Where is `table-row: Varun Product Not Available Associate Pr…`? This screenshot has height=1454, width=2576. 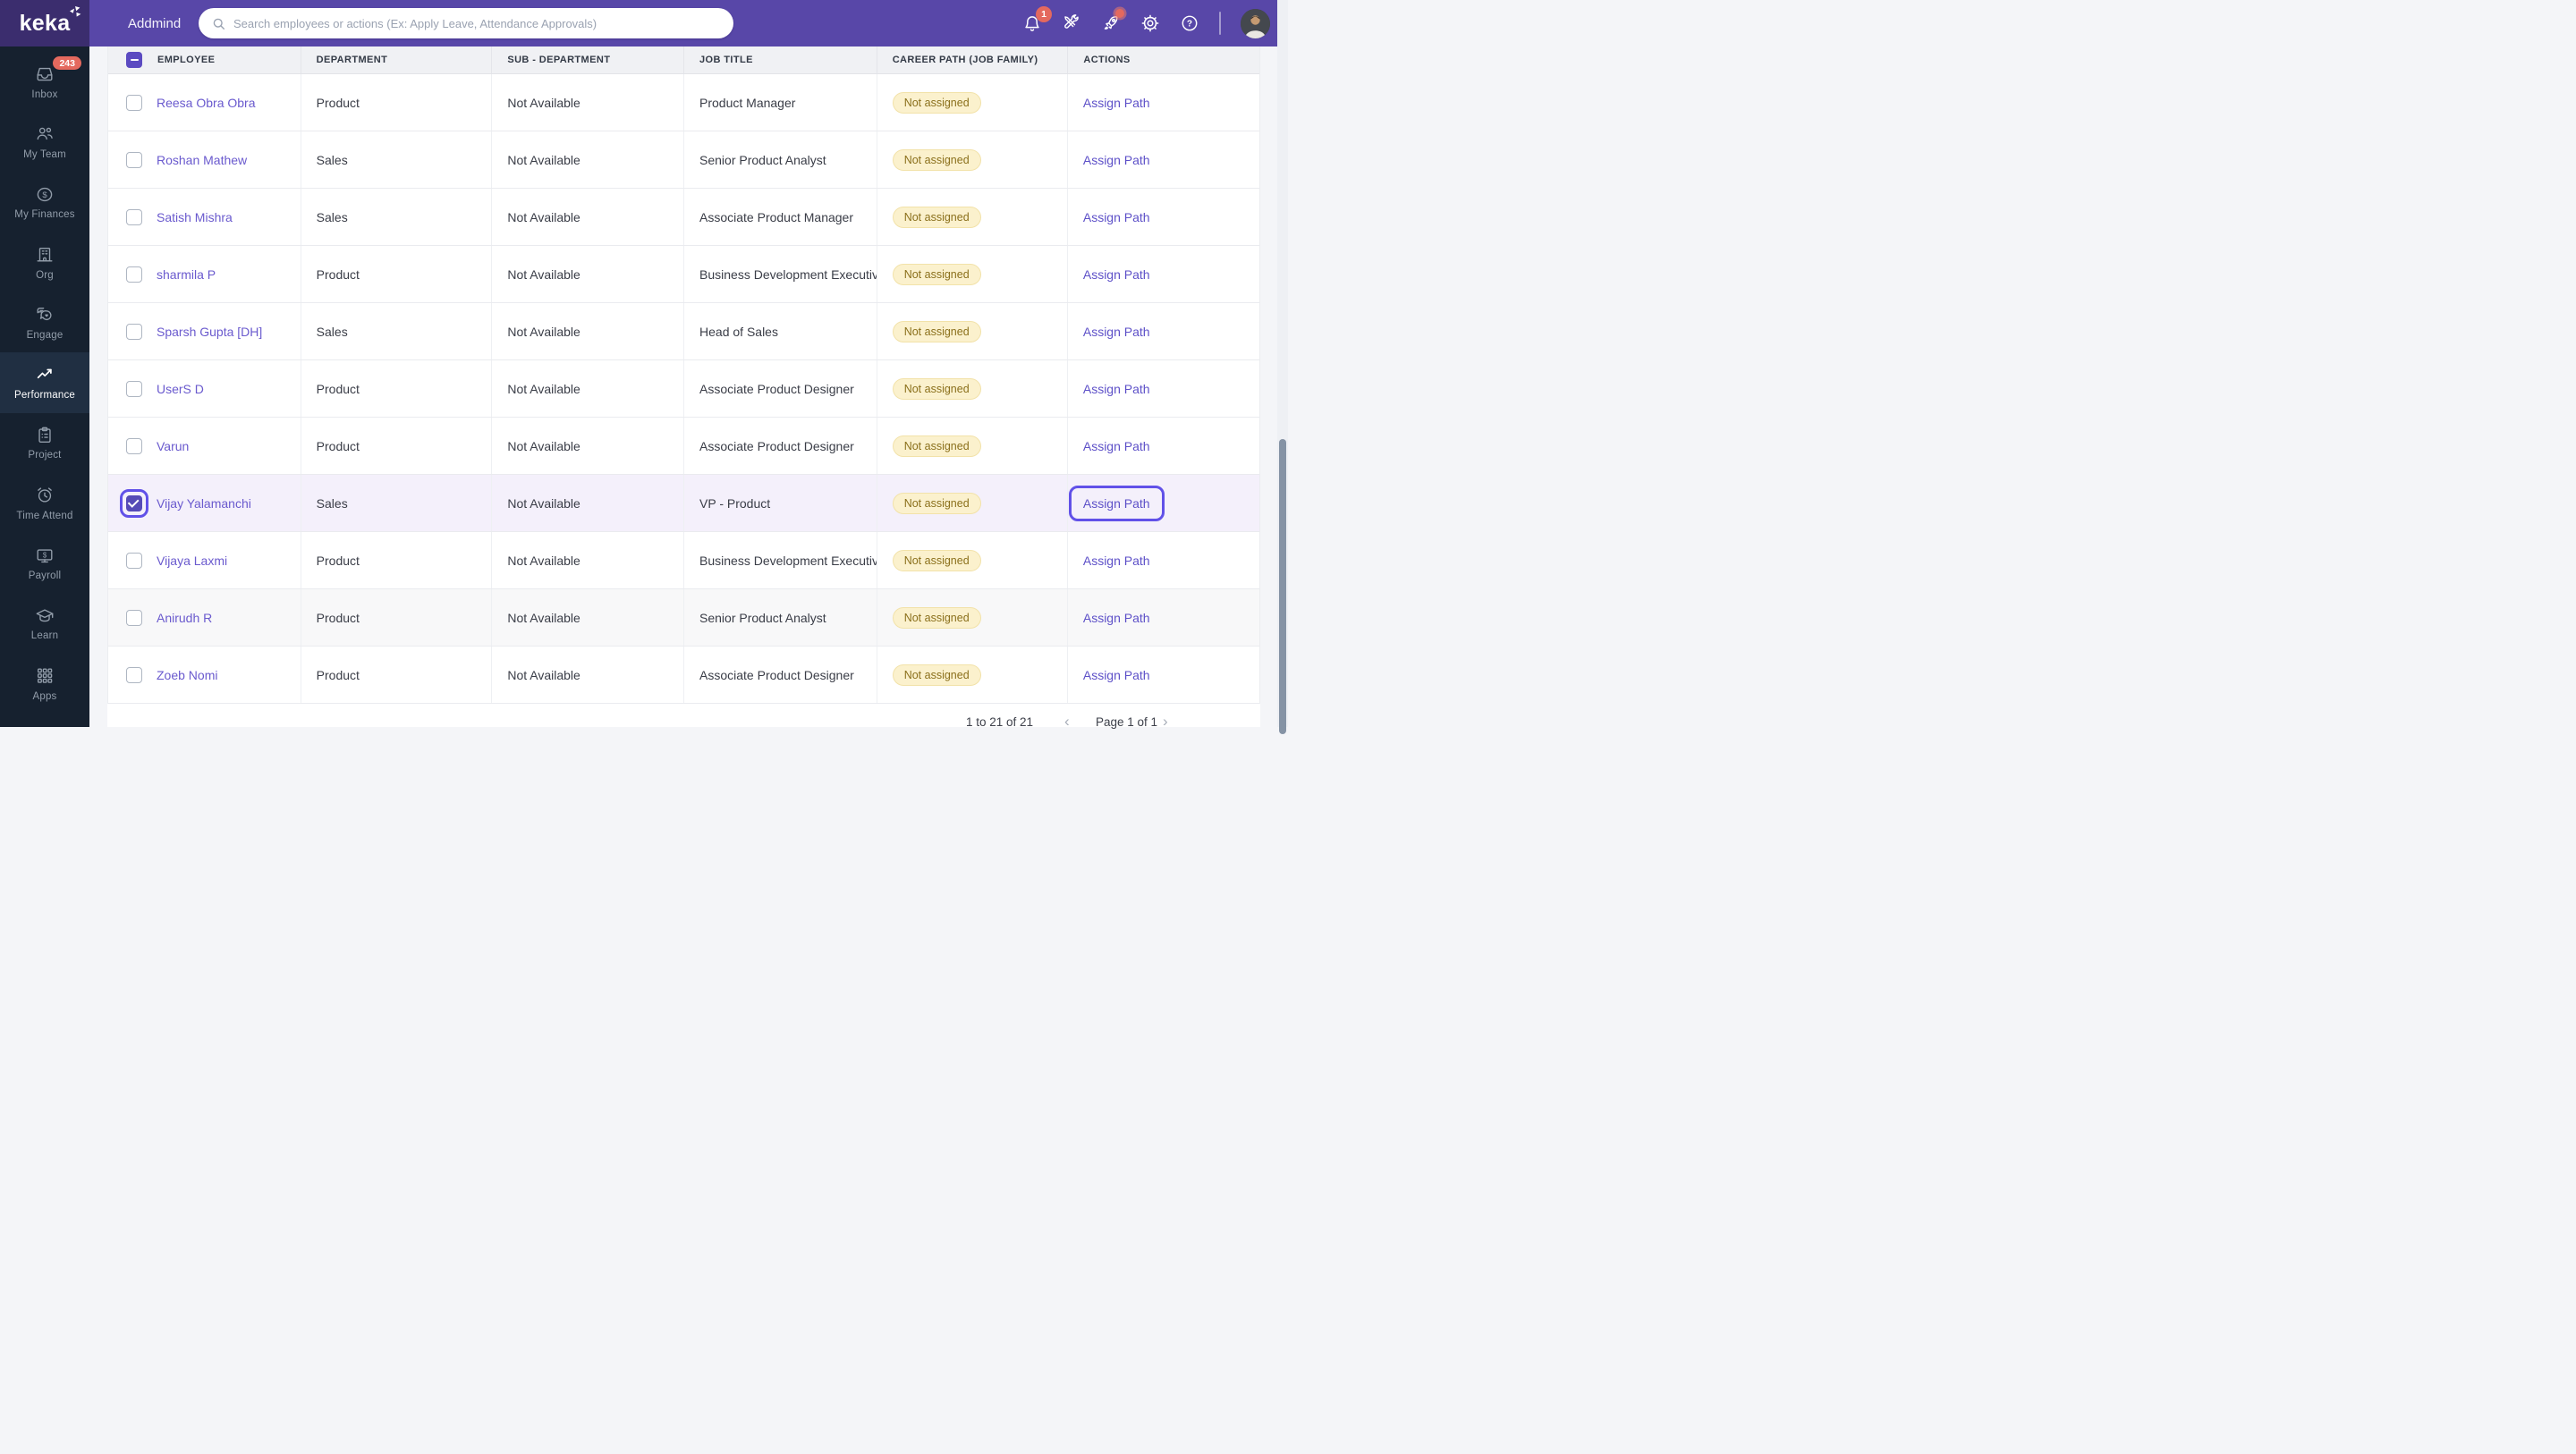
table-row: Varun Product Not Available Associate Pr… is located at coordinates (683, 446).